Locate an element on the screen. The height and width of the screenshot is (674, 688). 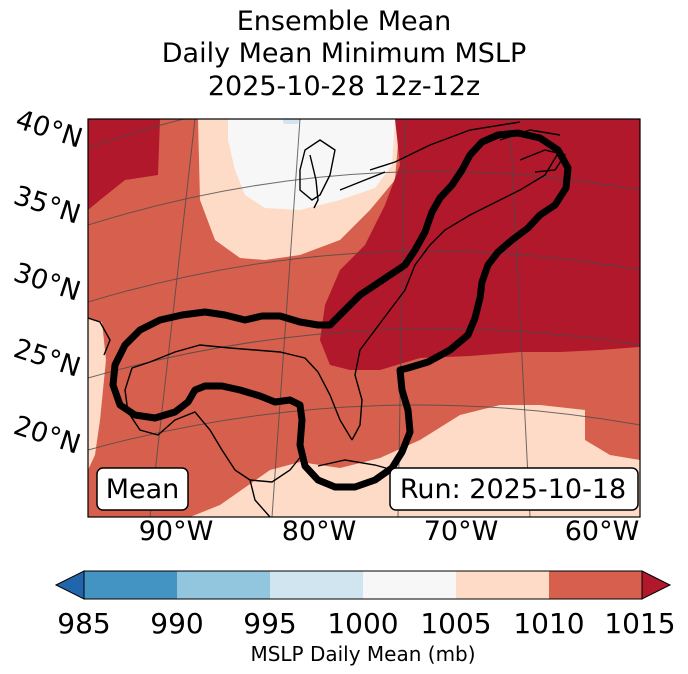
mean-box-label: Mean is located at coordinates (143, 489).